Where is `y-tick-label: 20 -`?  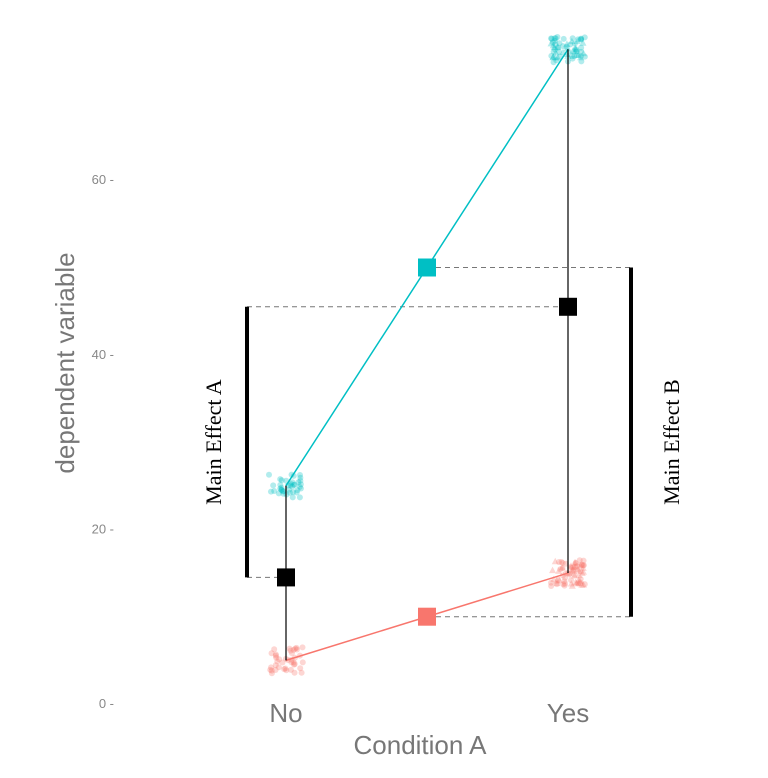 y-tick-label: 20 - is located at coordinates (103, 528).